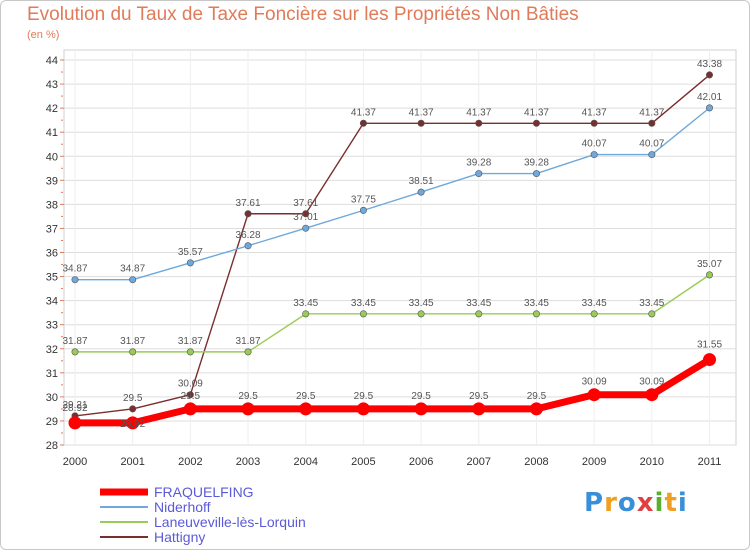  I want to click on legend-label-2: Laneuveville-lès-Lorquin, so click(230, 522).